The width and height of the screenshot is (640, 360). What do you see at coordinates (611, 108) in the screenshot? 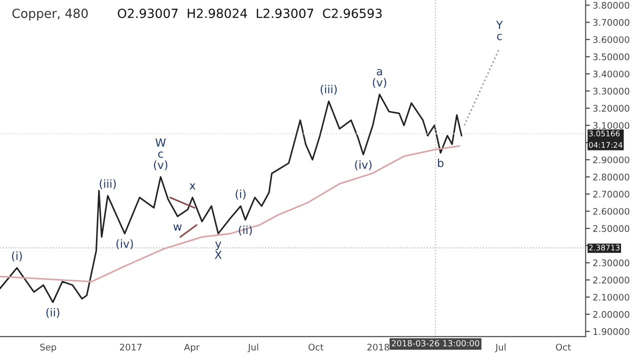
I see `y-tick-label: 3.20000` at bounding box center [611, 108].